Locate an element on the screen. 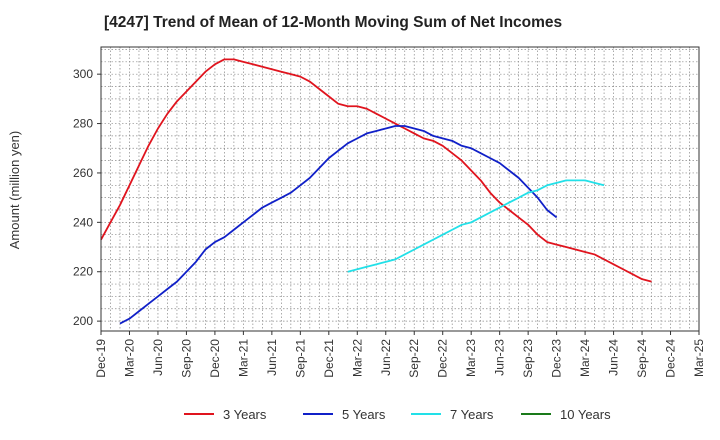  y-axis-label: Amount (million yen) is located at coordinates (14, 190).